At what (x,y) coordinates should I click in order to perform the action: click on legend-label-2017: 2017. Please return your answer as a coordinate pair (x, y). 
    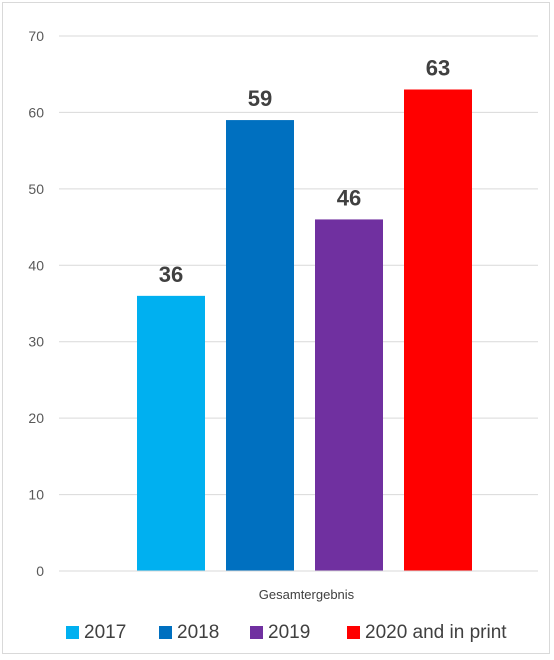
    Looking at the image, I should click on (105, 632).